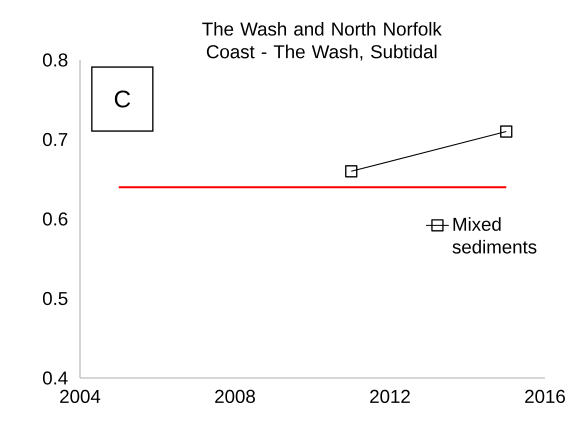 Image resolution: width=578 pixels, height=423 pixels. What do you see at coordinates (80, 397) in the screenshot?
I see `x-tick-label: 2004` at bounding box center [80, 397].